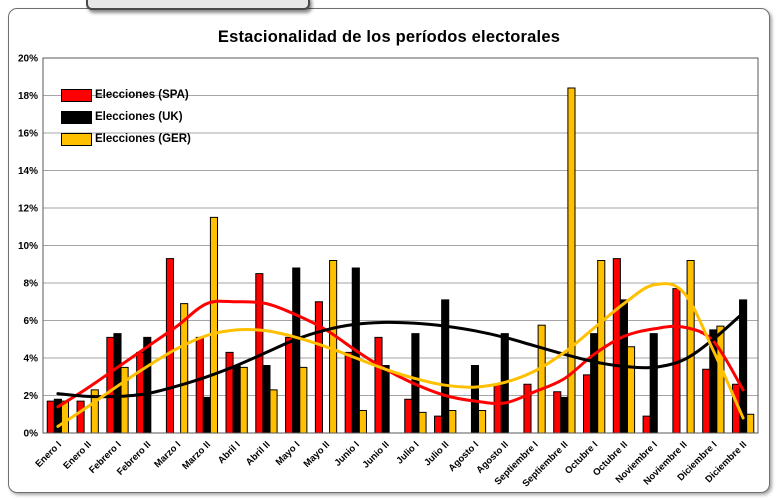  Describe the element at coordinates (407, 452) in the screenshot. I see `x-tick-label: Julio I` at that location.